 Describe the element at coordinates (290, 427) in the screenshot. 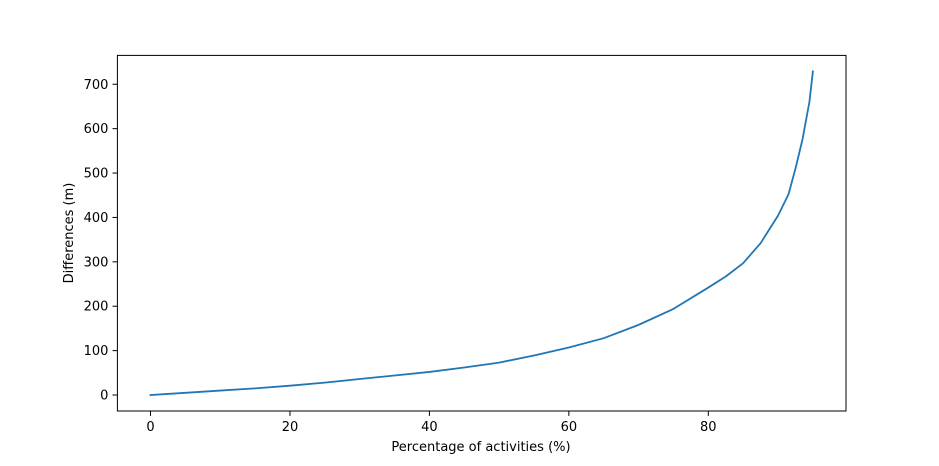

I see `x-tick-label: 20` at that location.